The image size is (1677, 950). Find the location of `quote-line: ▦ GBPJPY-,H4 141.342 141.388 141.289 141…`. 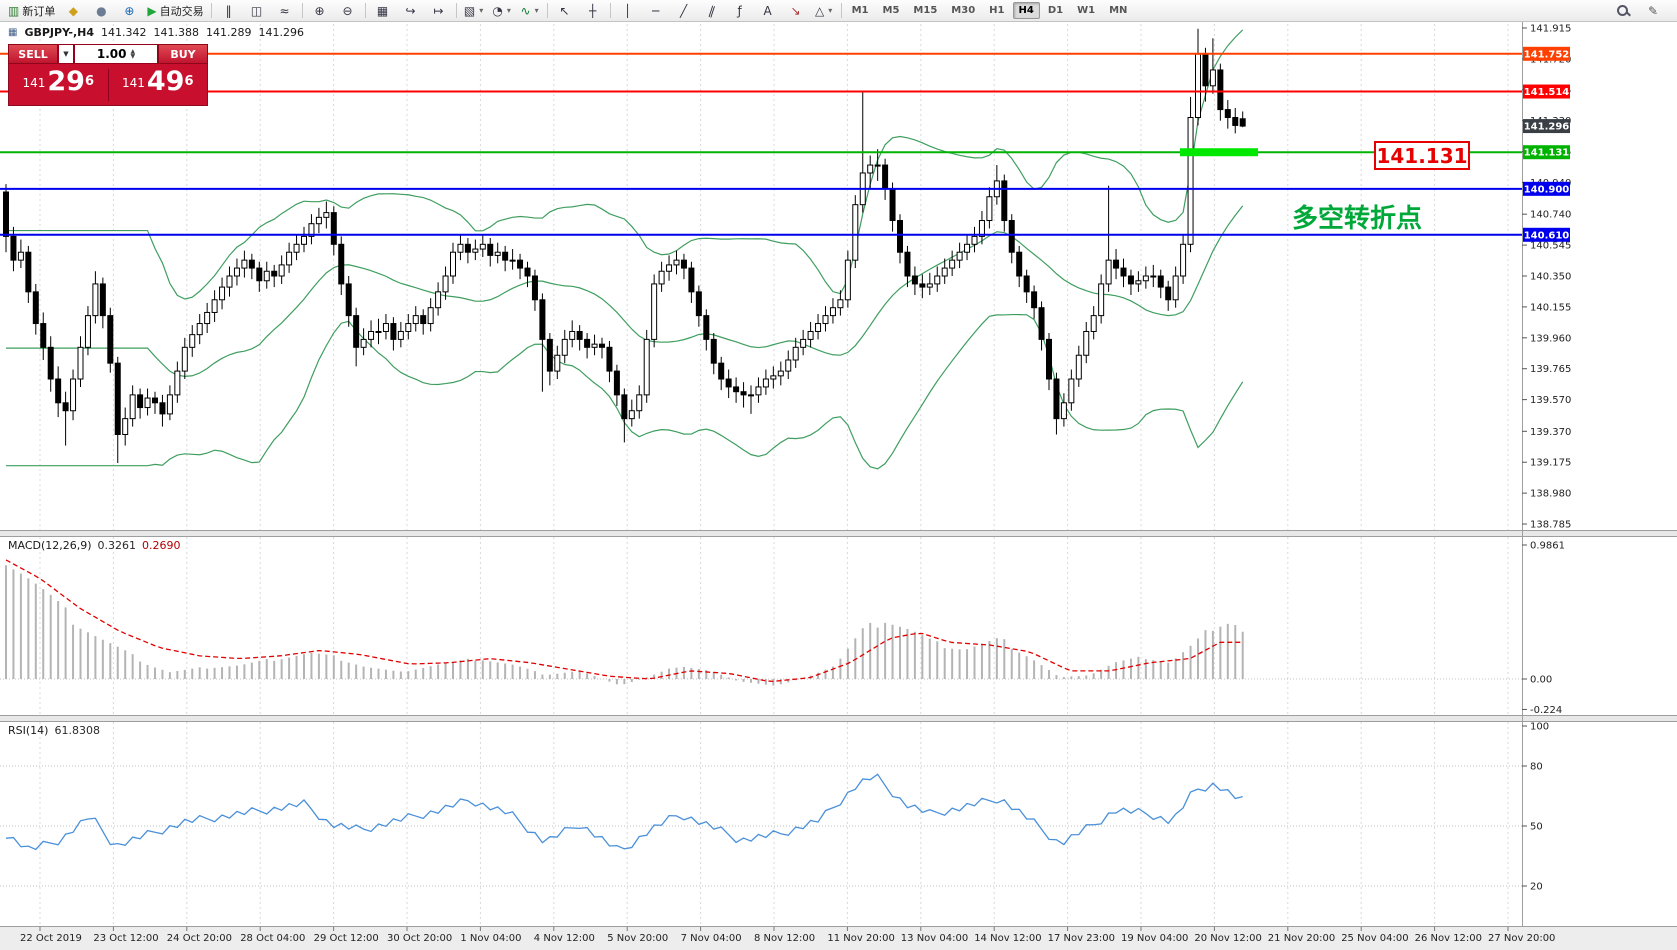

quote-line: ▦ GBPJPY-,H4 141.342 141.388 141.289 141… is located at coordinates (156, 32).